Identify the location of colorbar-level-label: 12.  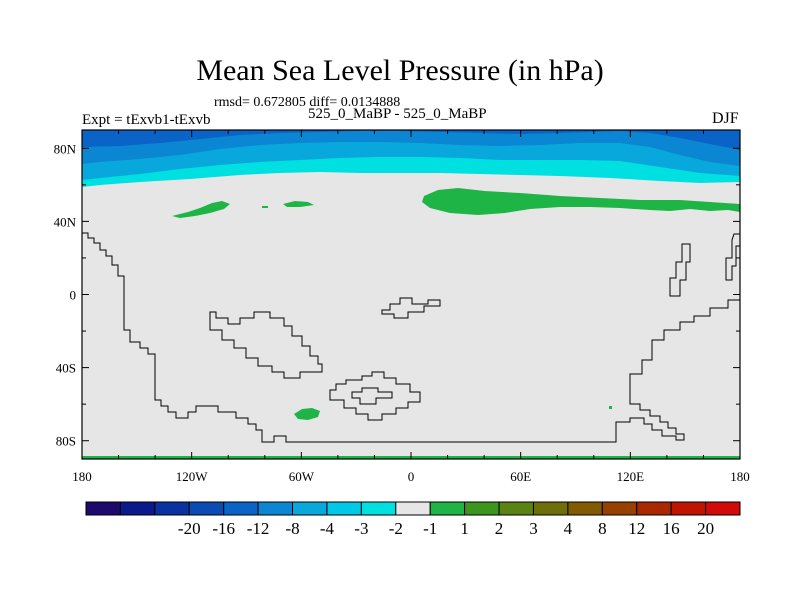
(636, 528).